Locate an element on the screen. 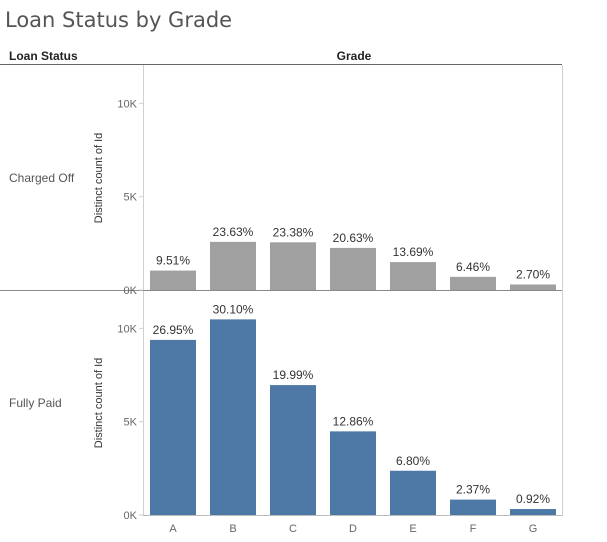 This screenshot has width=607, height=542. y-tick-label-1-0: 0K is located at coordinates (131, 516).